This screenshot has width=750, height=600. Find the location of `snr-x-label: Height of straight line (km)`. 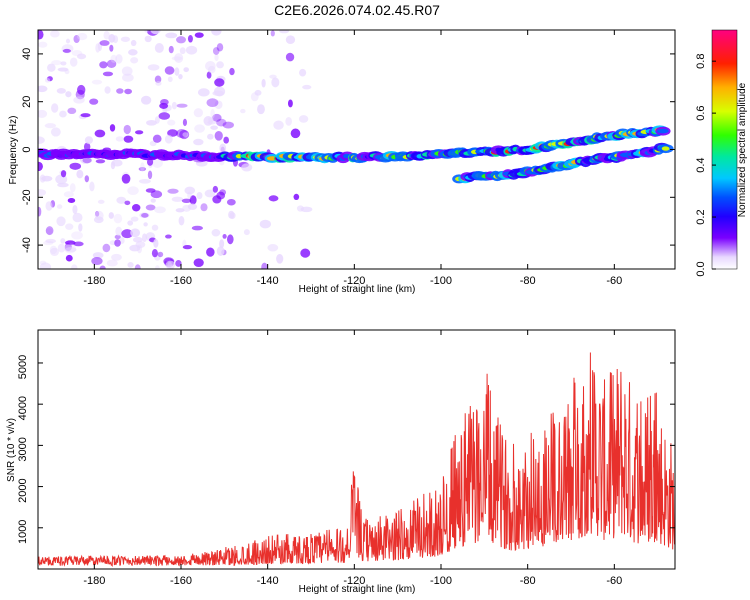

snr-x-label: Height of straight line (km) is located at coordinates (357, 589).